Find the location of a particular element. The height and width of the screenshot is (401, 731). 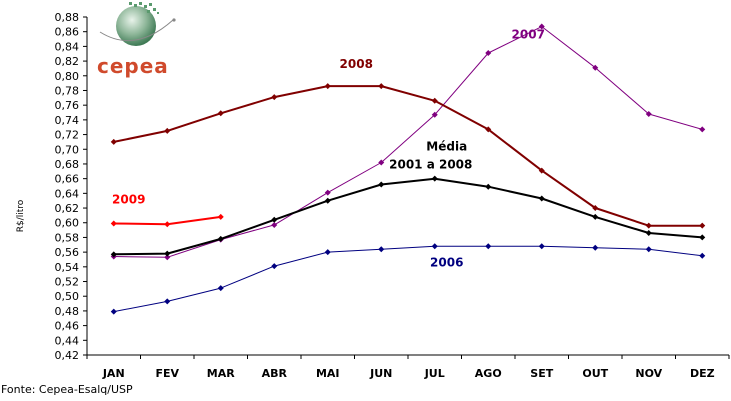

y-tick-label: 0,46 is located at coordinates (67, 326).